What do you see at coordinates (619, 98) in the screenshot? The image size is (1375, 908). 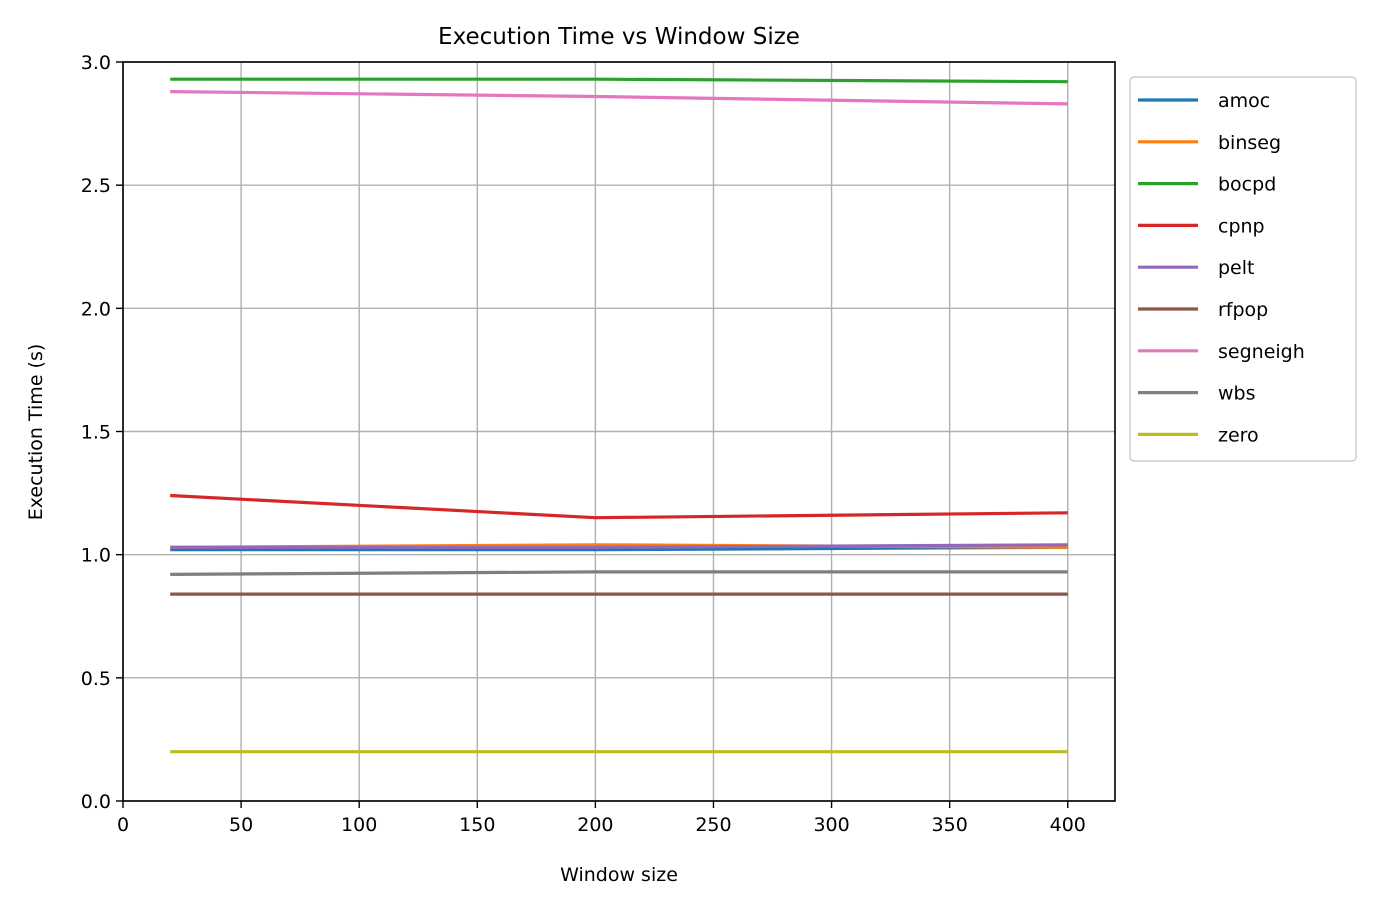 I see `series-line-segneigh` at bounding box center [619, 98].